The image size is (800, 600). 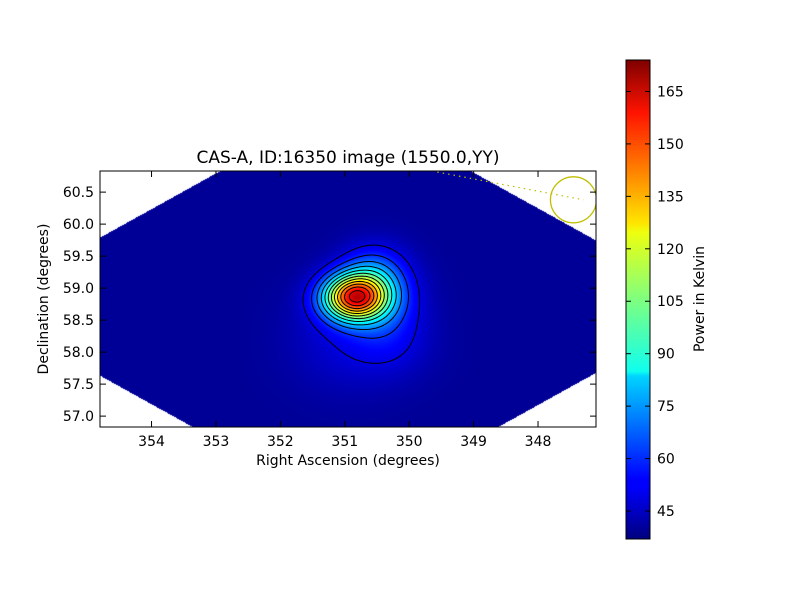 What do you see at coordinates (670, 197) in the screenshot?
I see `colorbar-tick-label: 135` at bounding box center [670, 197].